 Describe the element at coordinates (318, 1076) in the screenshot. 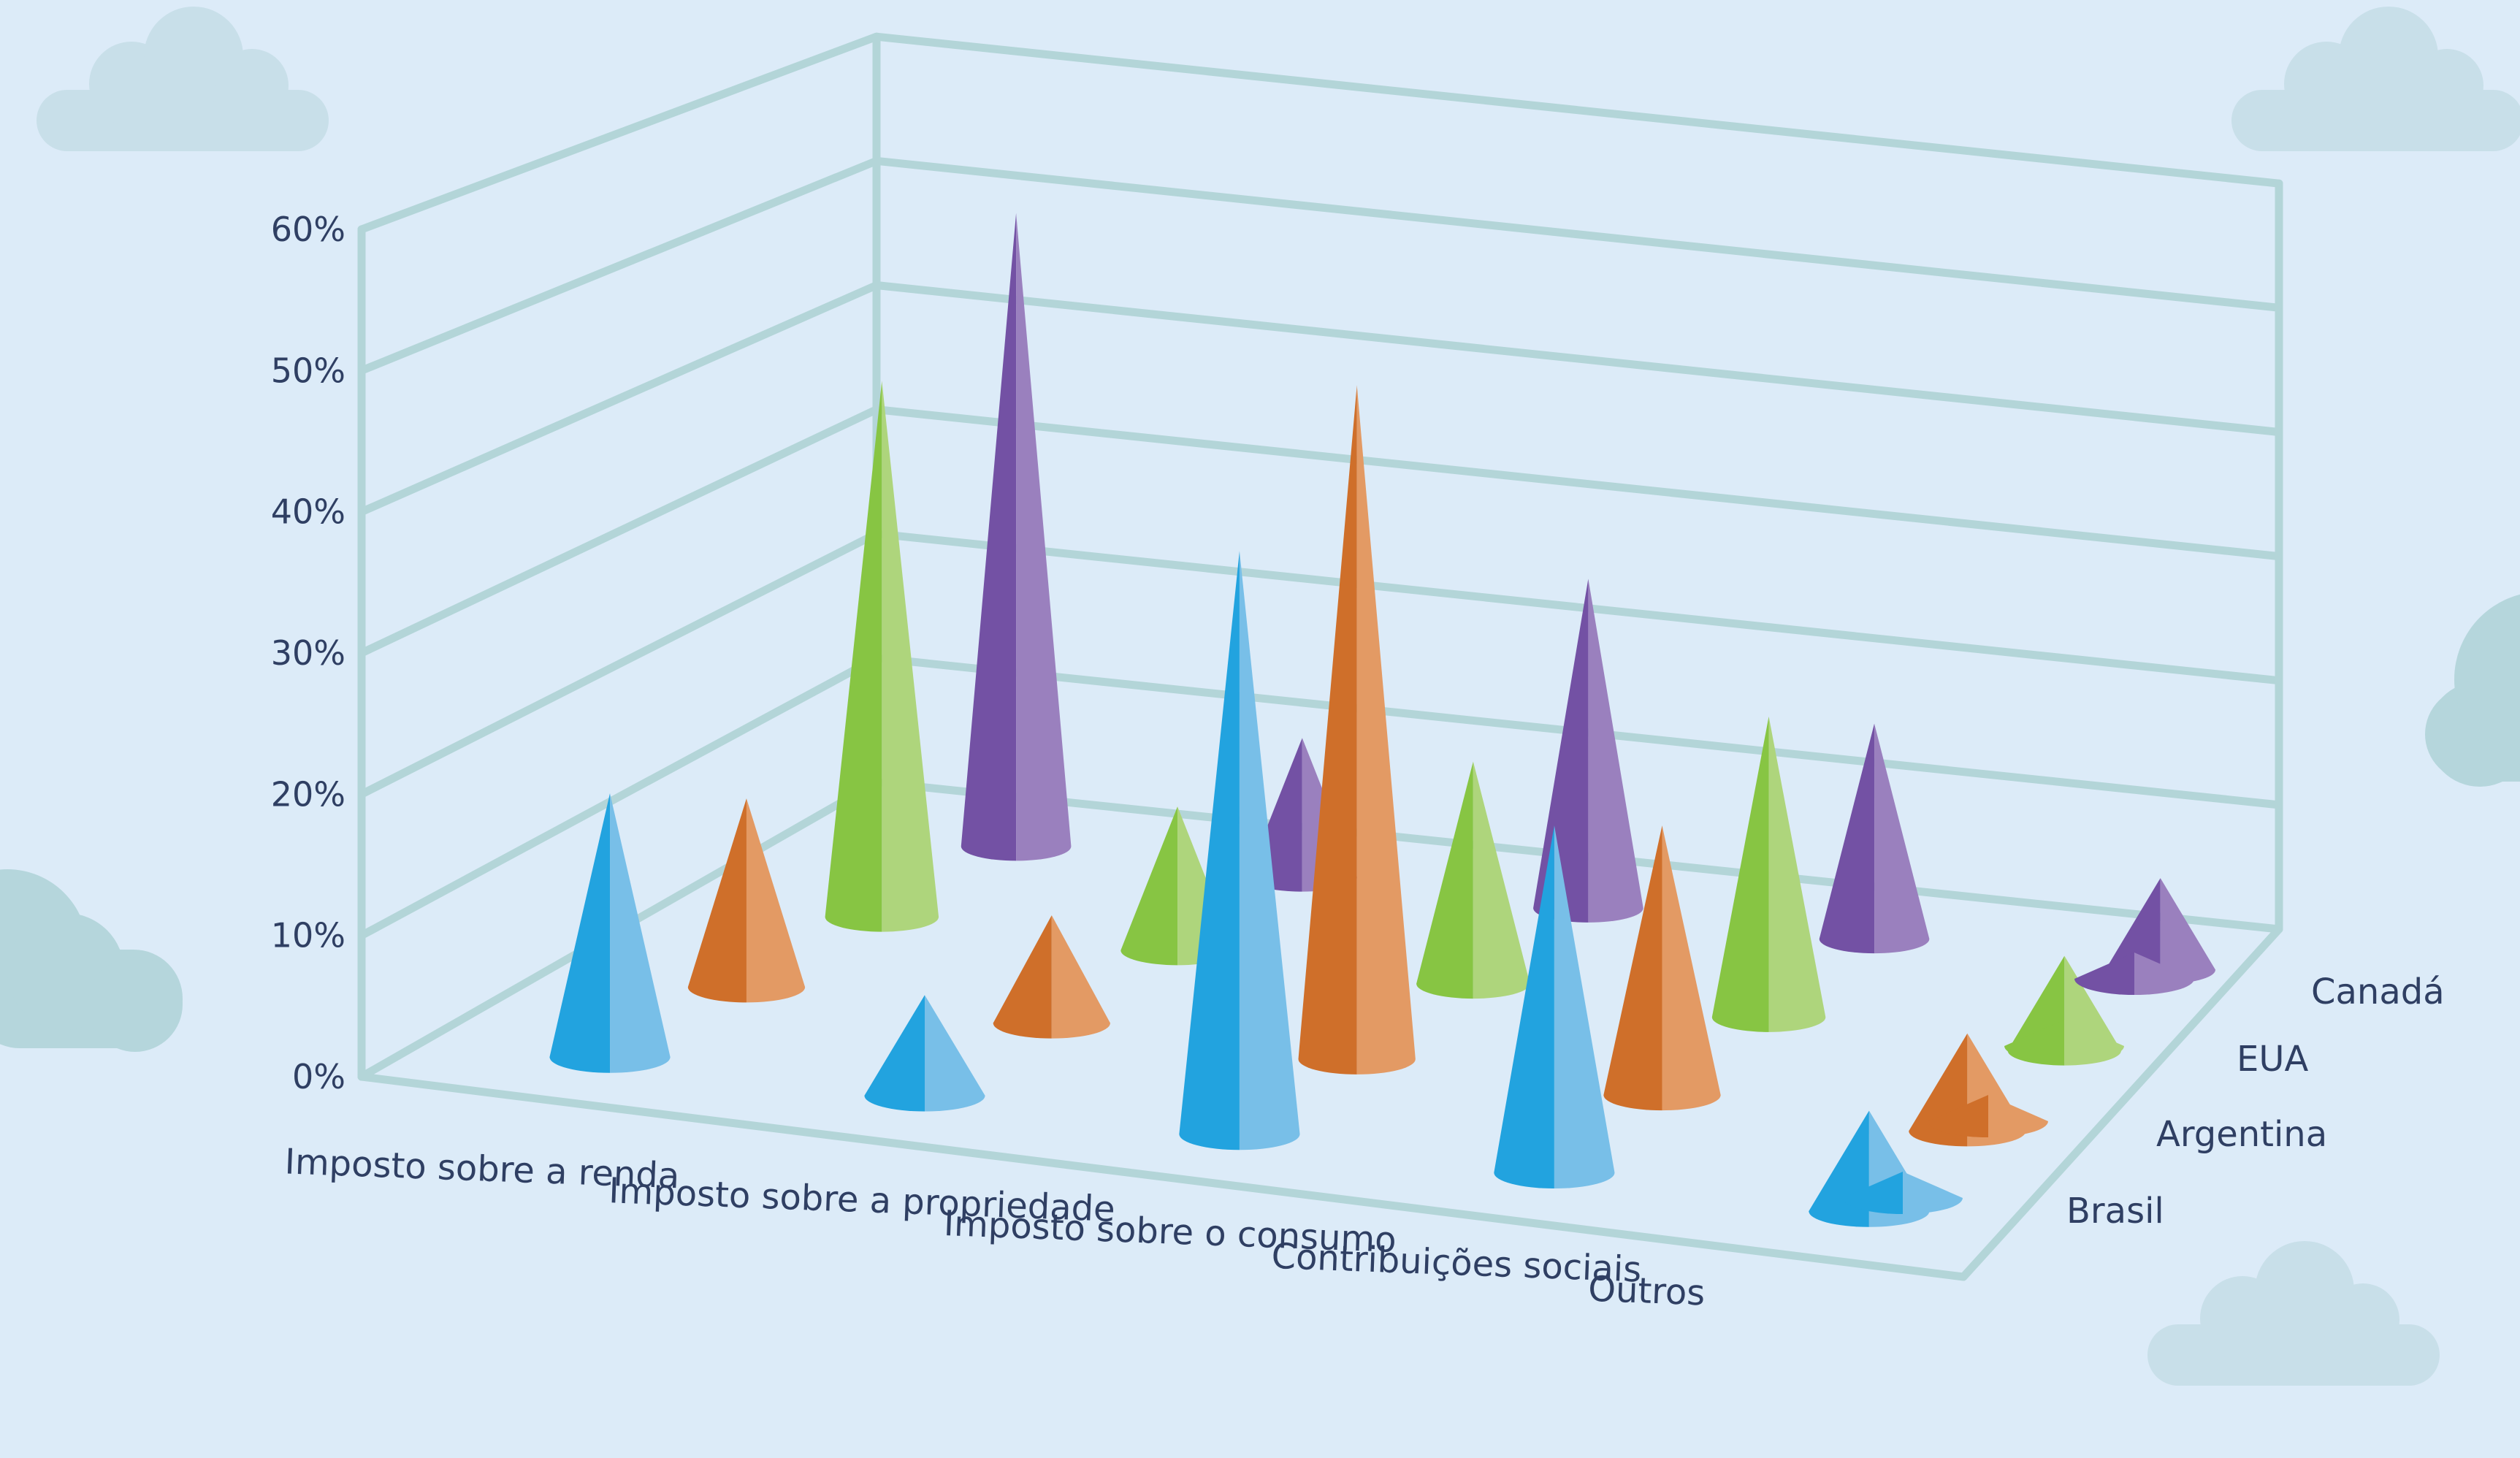

I see `y-tick-label: 0%` at that location.